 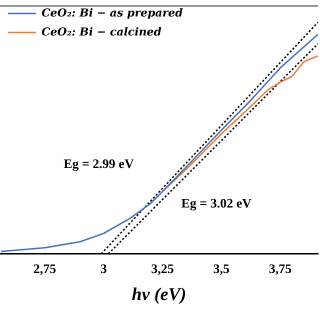 I want to click on annotation: Eg = 3.02 eV, so click(x=216, y=203).